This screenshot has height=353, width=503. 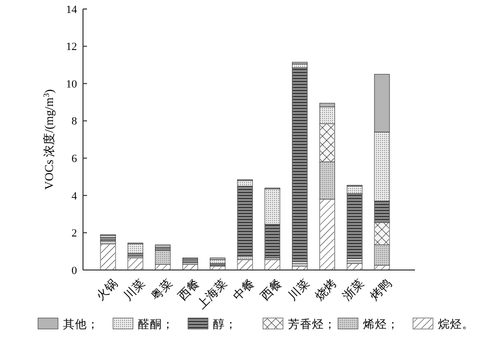 What do you see at coordinates (72, 10) in the screenshot?
I see `y-tick-label: 14` at bounding box center [72, 10].